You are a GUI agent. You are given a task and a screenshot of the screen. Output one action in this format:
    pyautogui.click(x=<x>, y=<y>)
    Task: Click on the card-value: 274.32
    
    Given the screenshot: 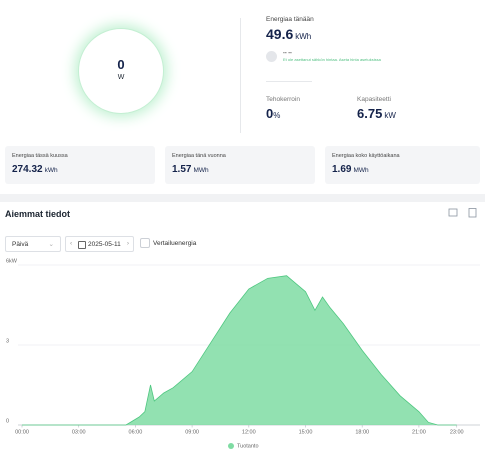 What is the action you would take?
    pyautogui.click(x=27, y=169)
    